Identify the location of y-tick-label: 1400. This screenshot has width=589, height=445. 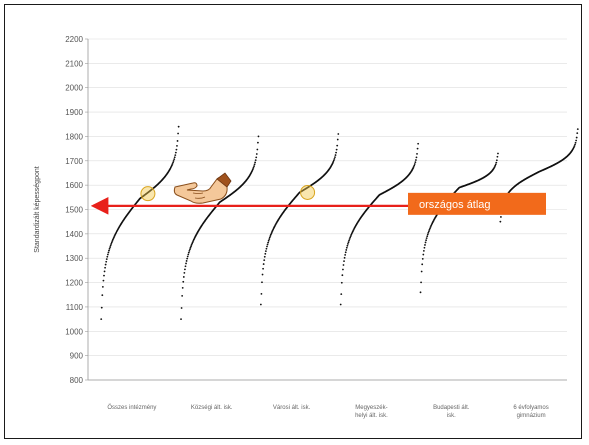
(74, 234).